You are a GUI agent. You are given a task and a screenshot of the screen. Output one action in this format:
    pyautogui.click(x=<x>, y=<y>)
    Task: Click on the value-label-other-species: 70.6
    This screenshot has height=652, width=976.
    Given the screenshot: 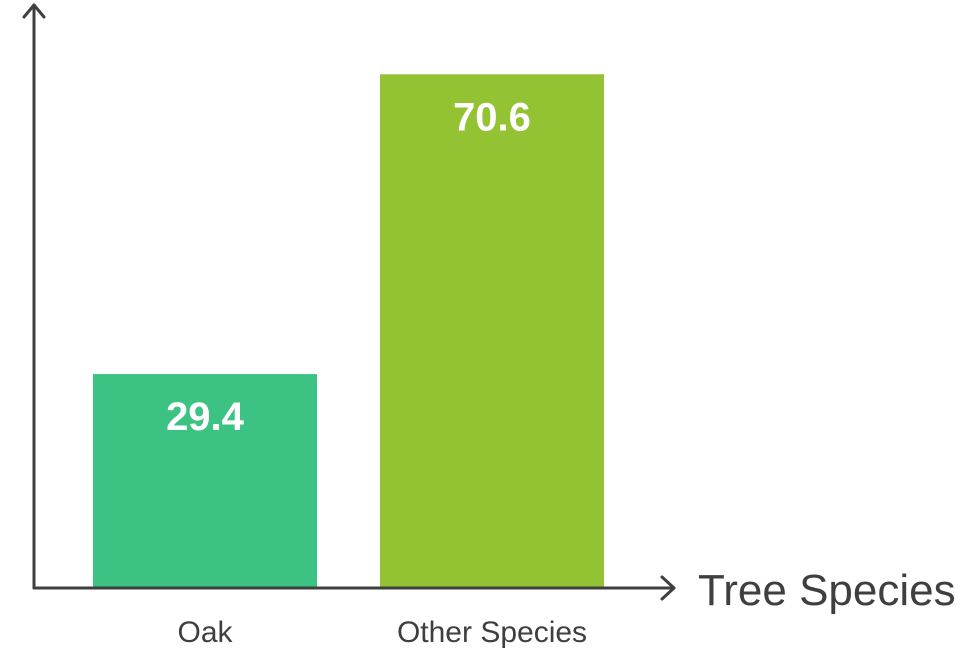 What is the action you would take?
    pyautogui.click(x=492, y=117)
    